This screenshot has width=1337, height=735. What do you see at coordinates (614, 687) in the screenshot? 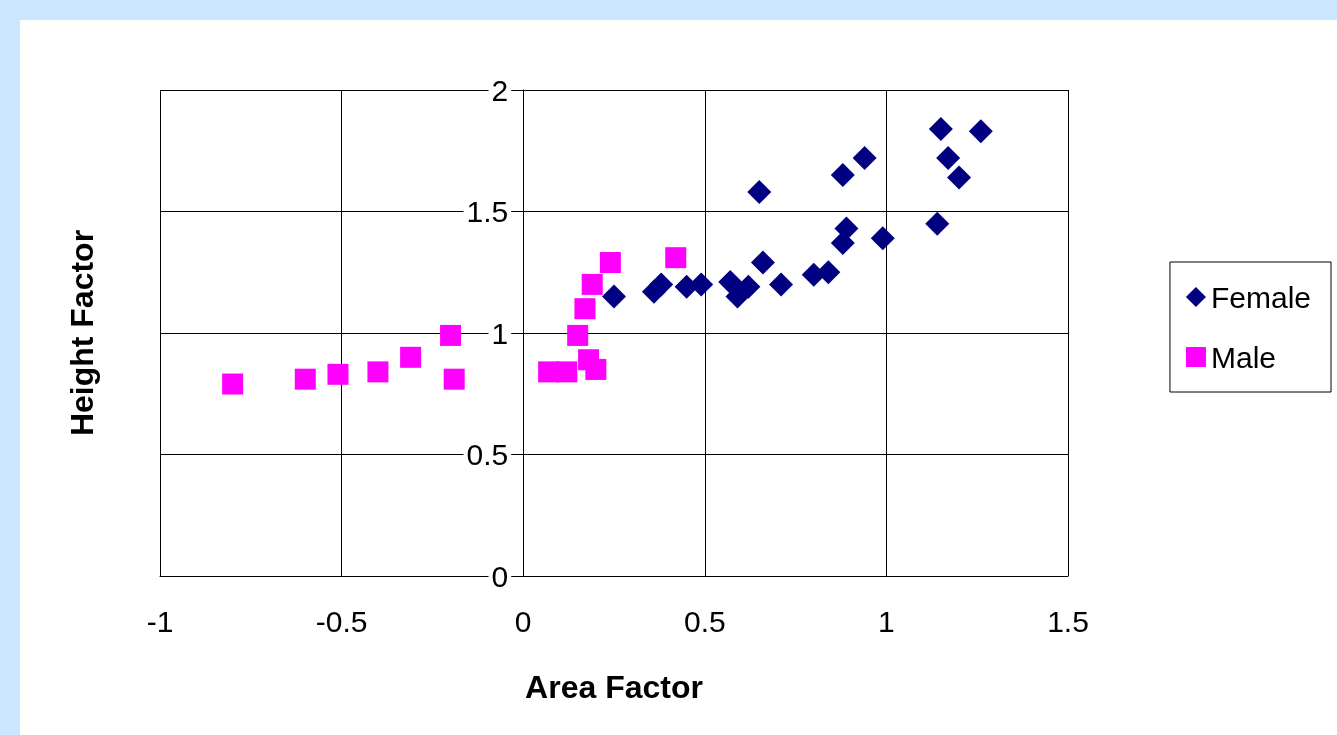
I see `x-axis-title: Area Factor` at bounding box center [614, 687].